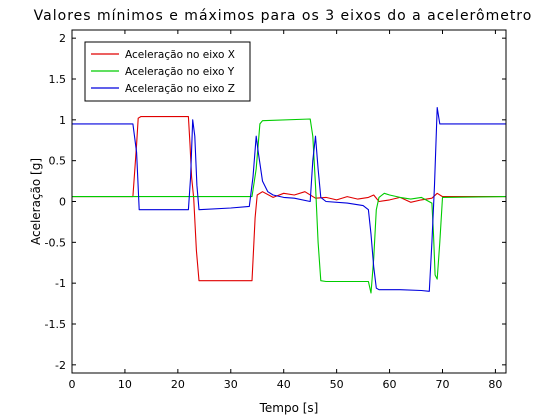 The width and height of the screenshot is (560, 420). Describe the element at coordinates (36, 201) in the screenshot. I see `y-axis-label: Aceleração [g]` at that location.